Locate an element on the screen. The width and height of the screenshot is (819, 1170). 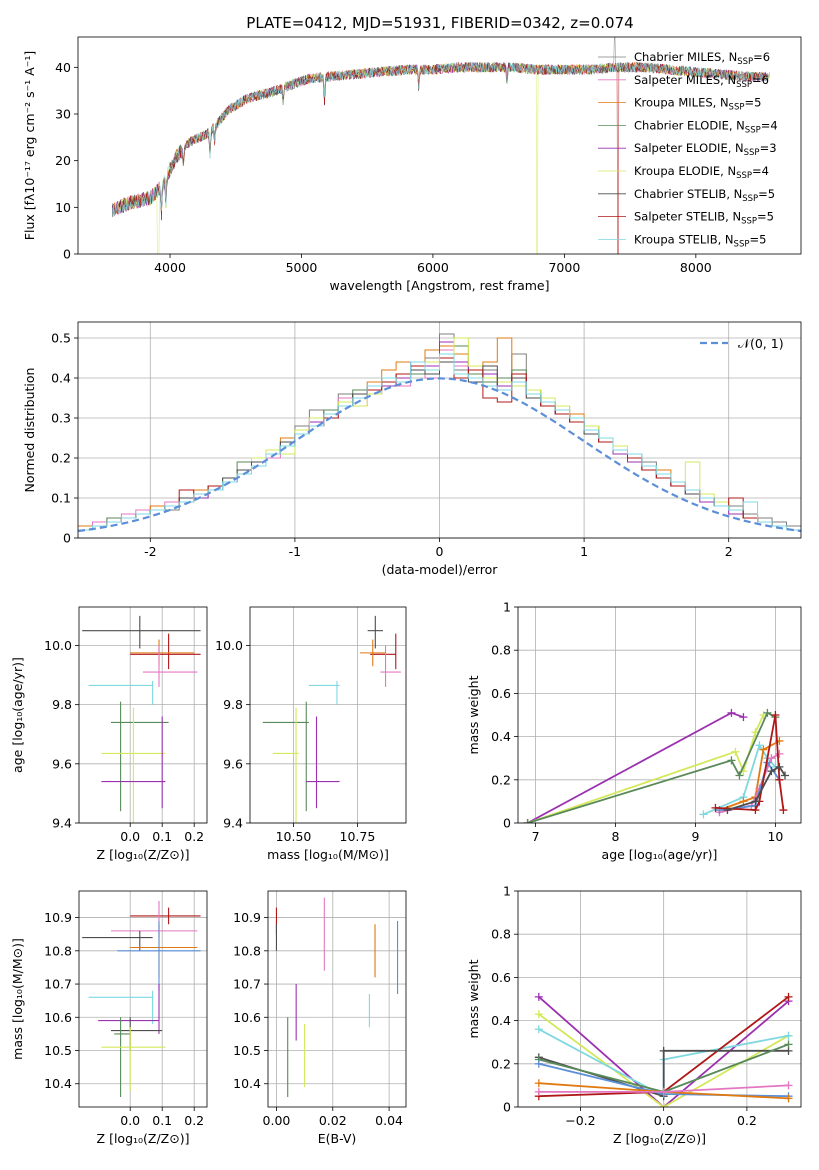
massweight-vs-age-frame is located at coordinates (659, 715).